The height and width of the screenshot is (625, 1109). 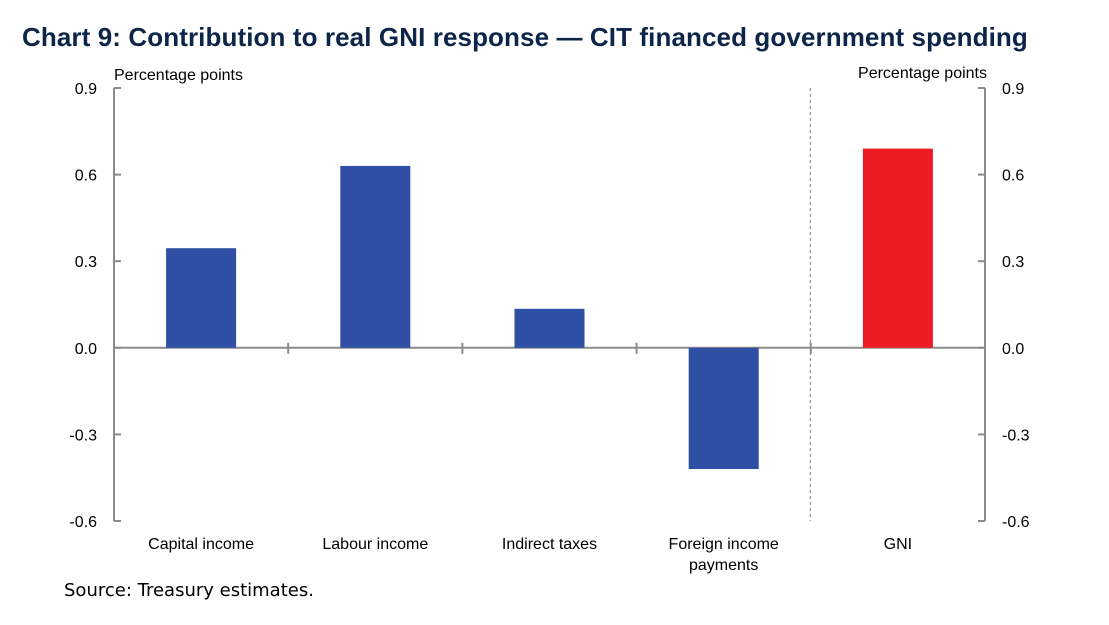 I want to click on category-label: Indirect taxes, so click(x=549, y=544).